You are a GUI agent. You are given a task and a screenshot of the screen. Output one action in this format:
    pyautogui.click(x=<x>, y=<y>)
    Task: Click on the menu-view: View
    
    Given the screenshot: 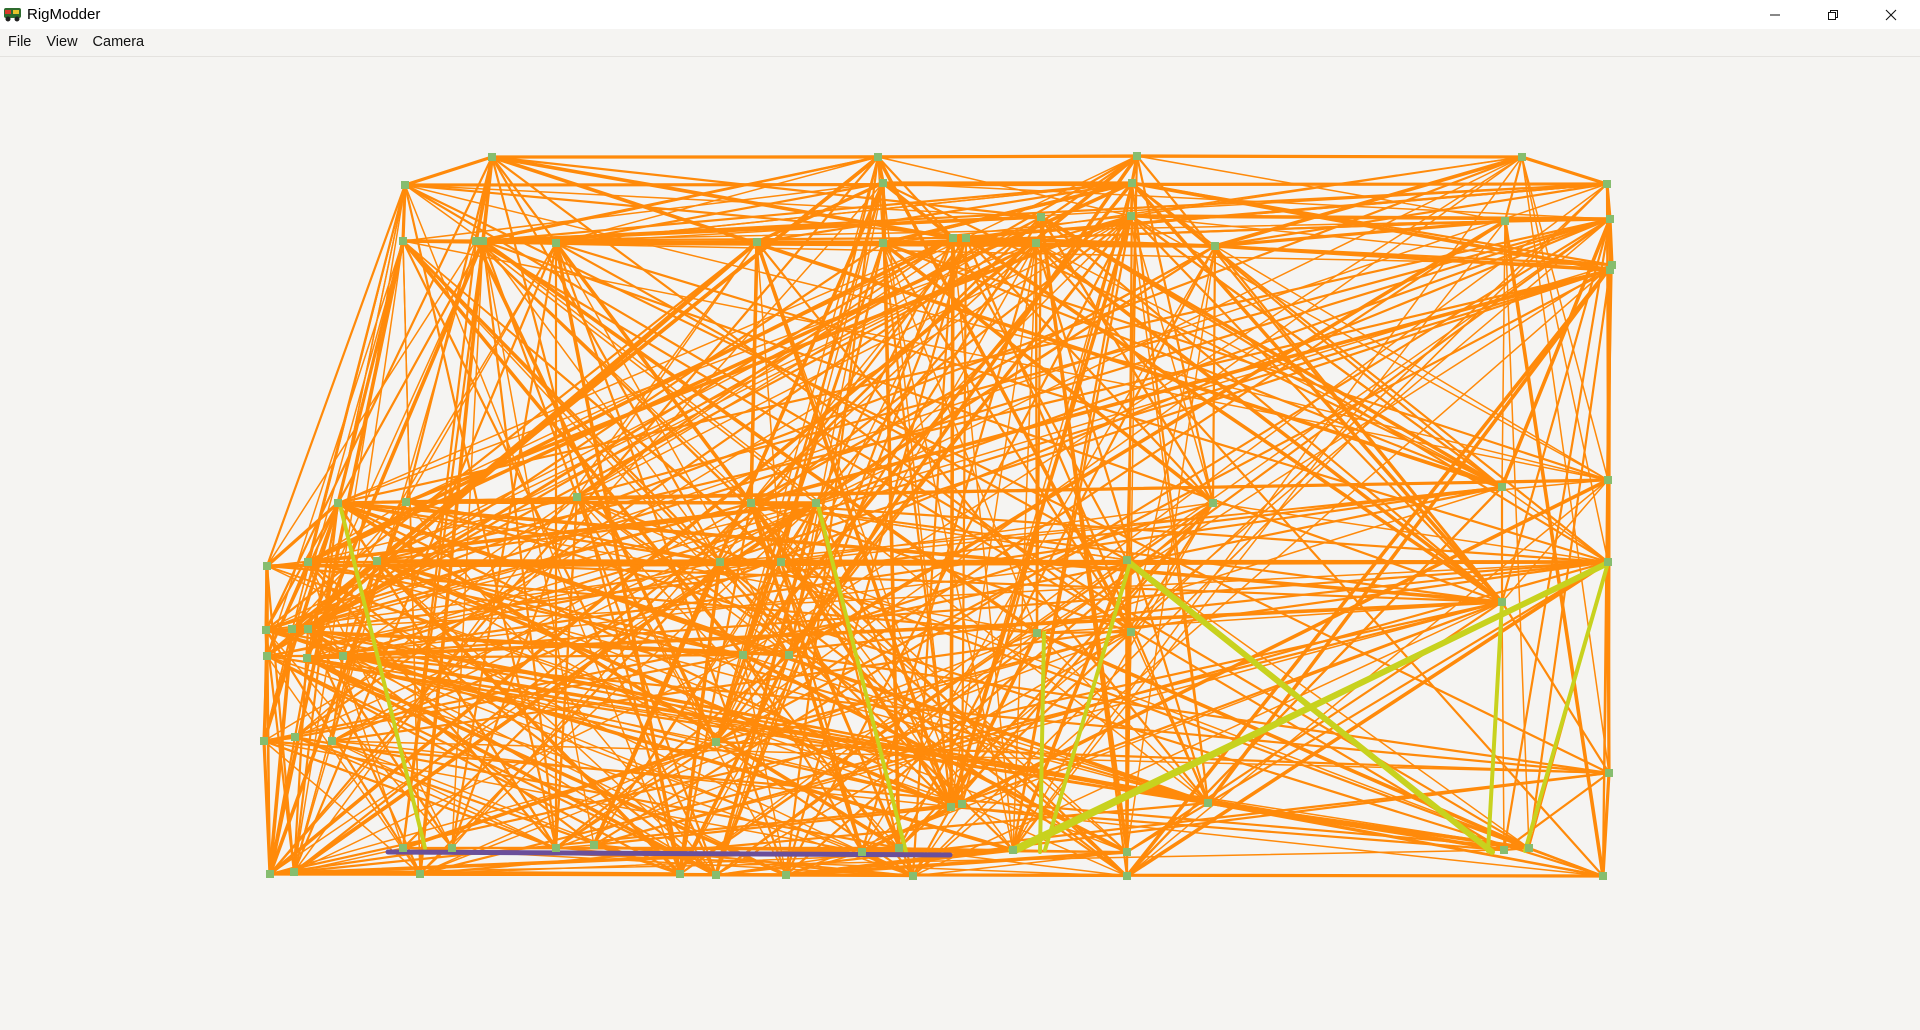 What is the action you would take?
    pyautogui.click(x=62, y=42)
    